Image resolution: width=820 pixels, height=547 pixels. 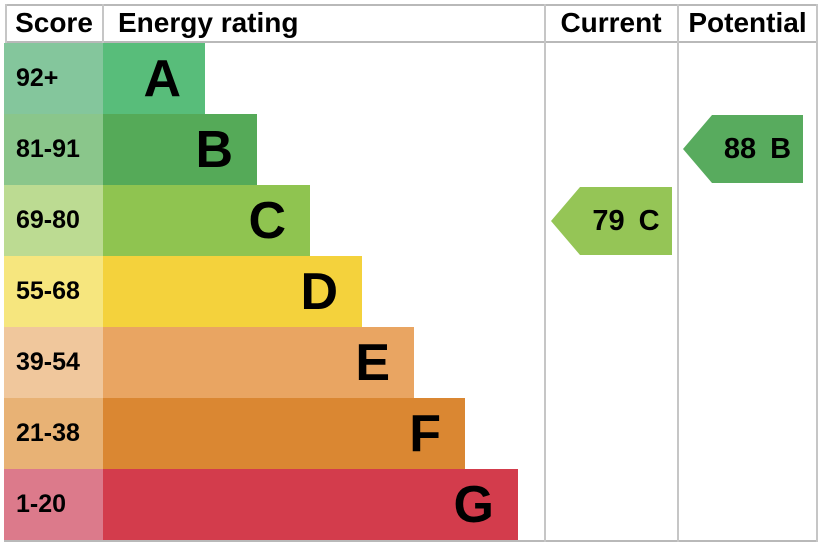 What do you see at coordinates (37, 78) in the screenshot?
I see `score-range-label: 92+` at bounding box center [37, 78].